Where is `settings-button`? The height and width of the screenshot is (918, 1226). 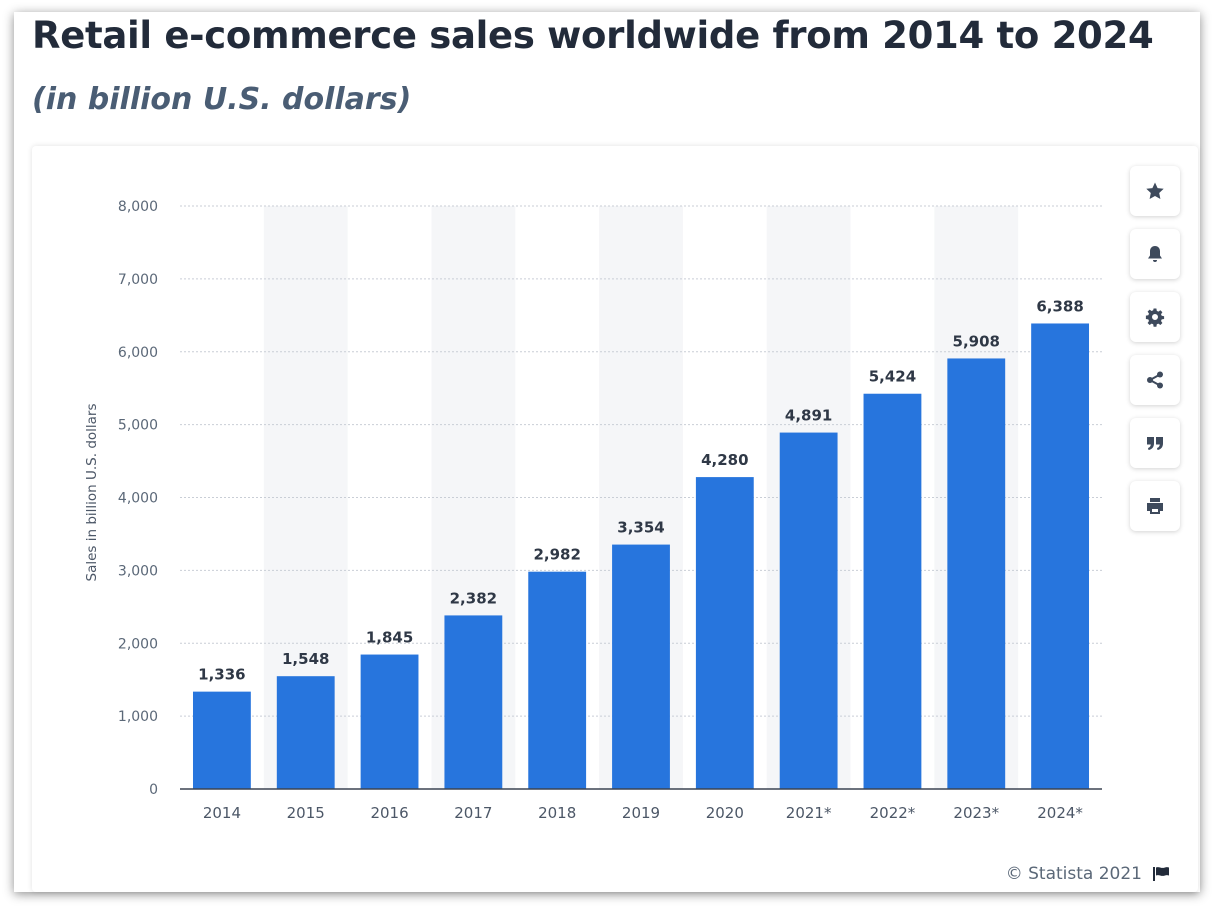
settings-button is located at coordinates (1155, 317).